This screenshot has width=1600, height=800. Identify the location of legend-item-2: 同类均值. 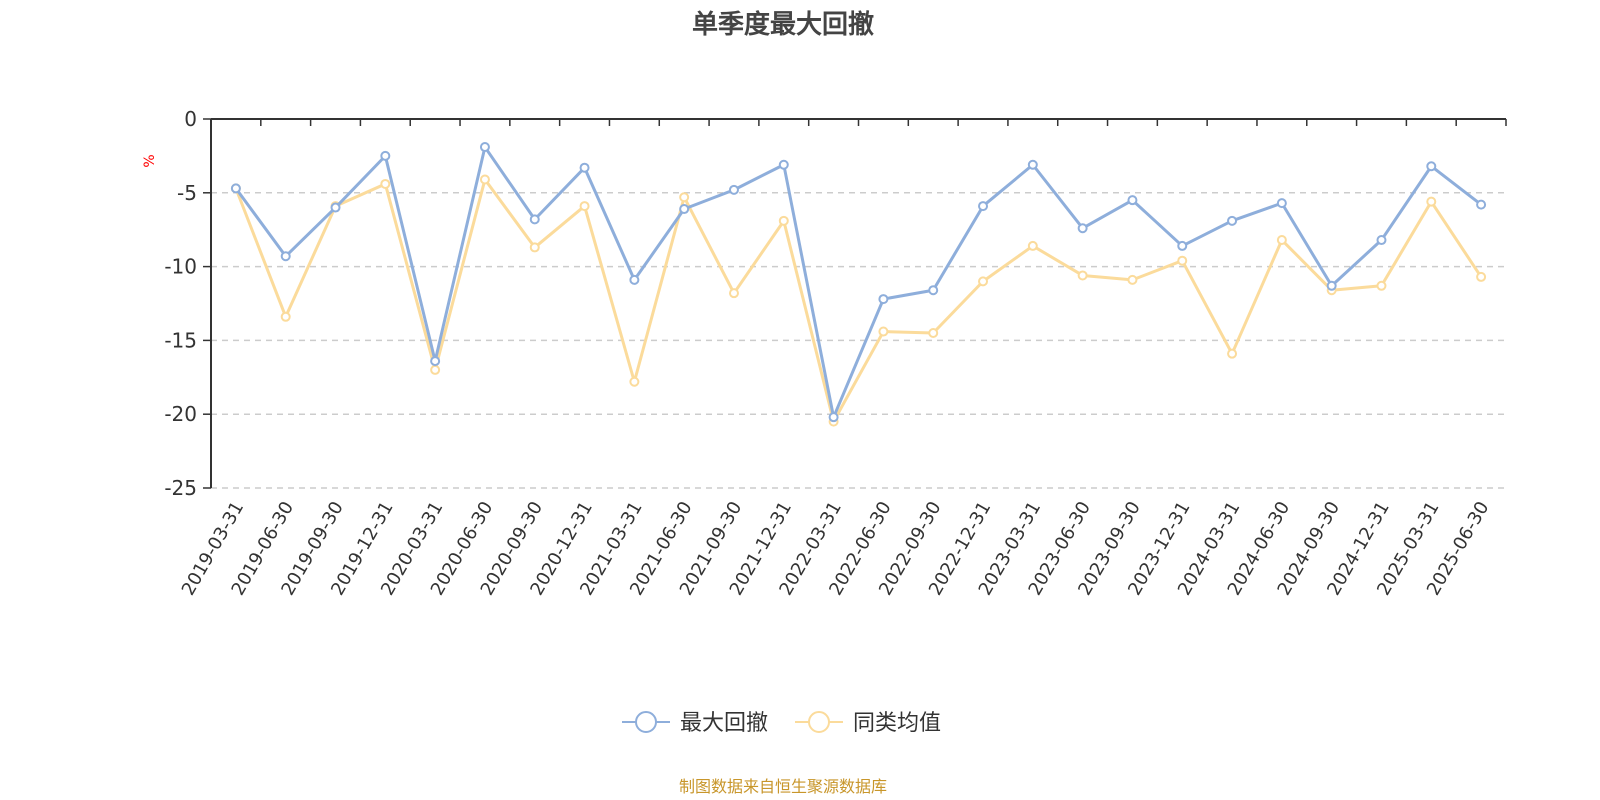
(868, 723).